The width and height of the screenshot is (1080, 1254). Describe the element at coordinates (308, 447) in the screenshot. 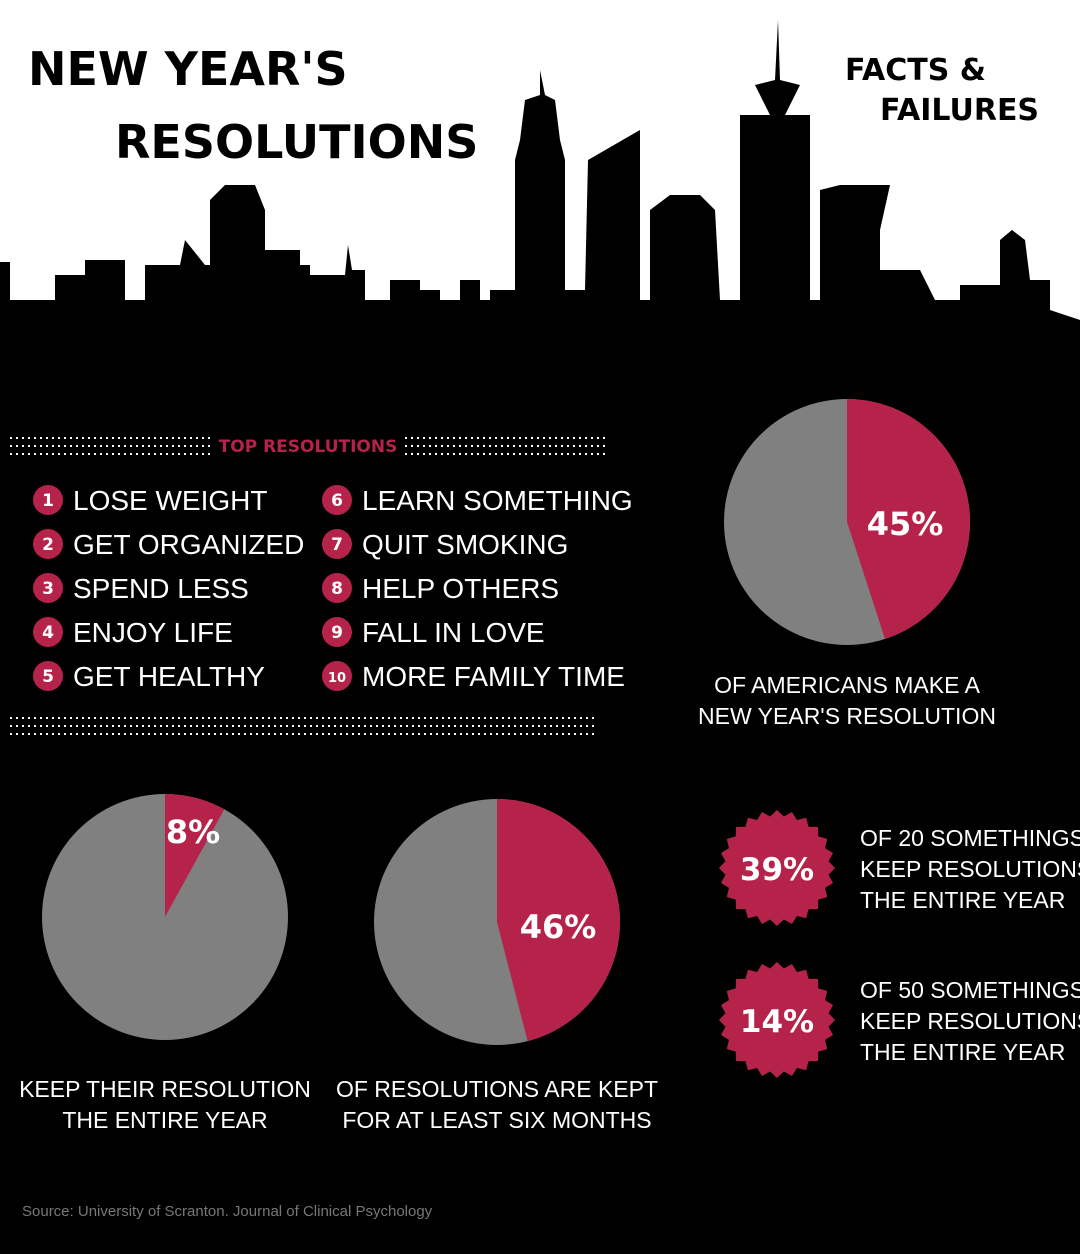

I see `list-heading: TOP RESOLUTIONS` at that location.